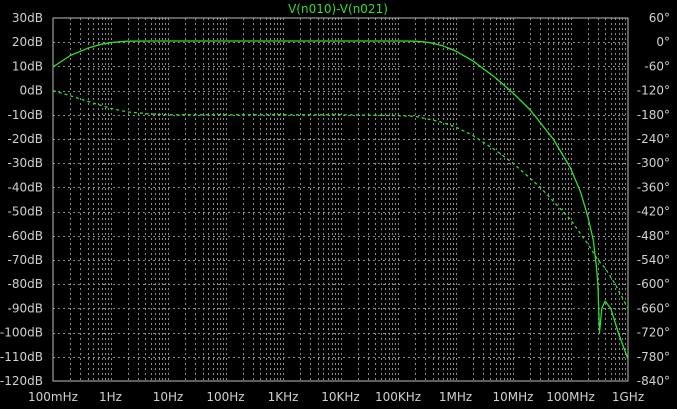  I want to click on y-left-tick-label: 10dB, so click(27, 66).